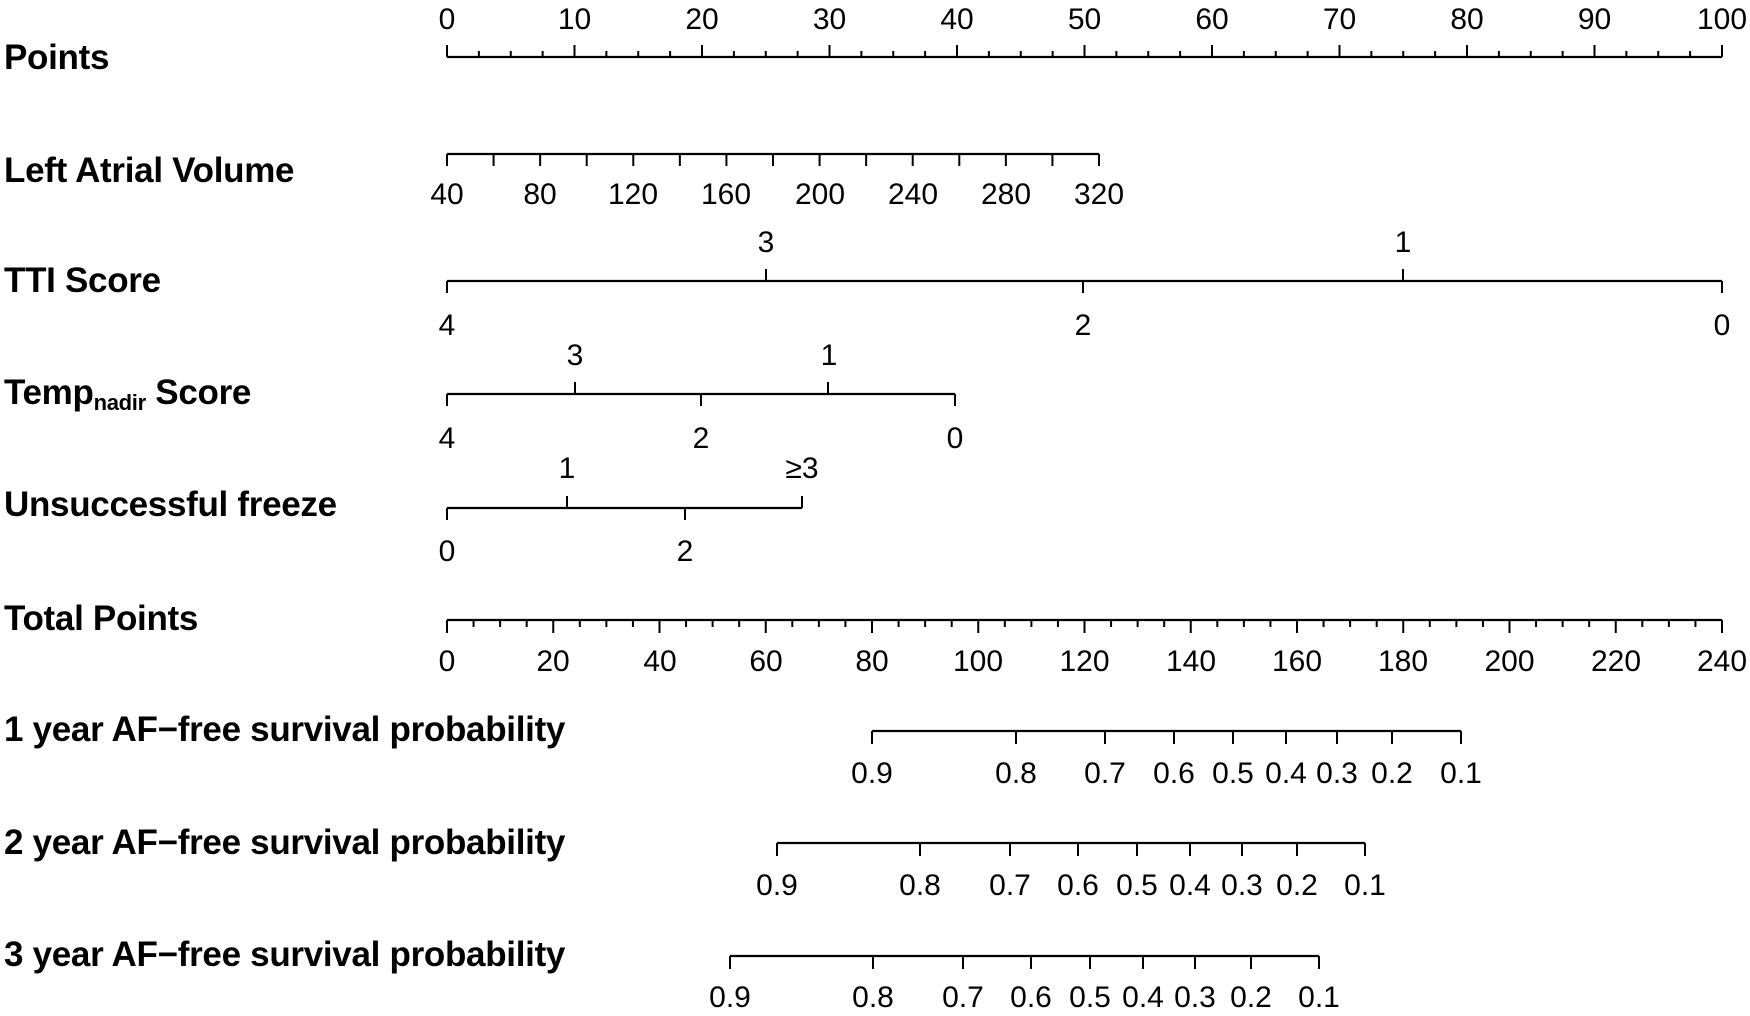 This screenshot has width=1750, height=1016. Describe the element at coordinates (82, 280) in the screenshot. I see `tti-row-label: TTI Score` at that location.